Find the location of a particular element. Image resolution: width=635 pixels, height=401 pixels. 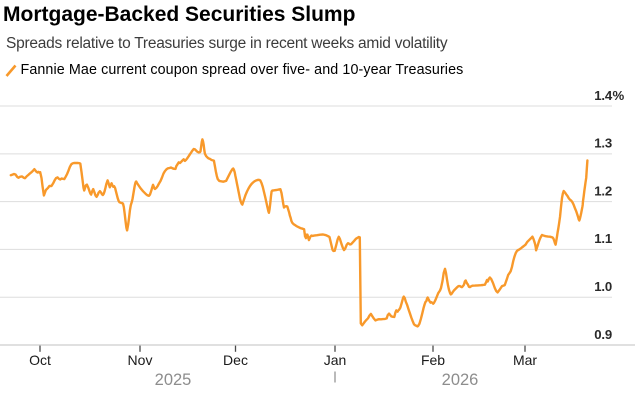

svg-text: Jan is located at coordinates (335, 360).